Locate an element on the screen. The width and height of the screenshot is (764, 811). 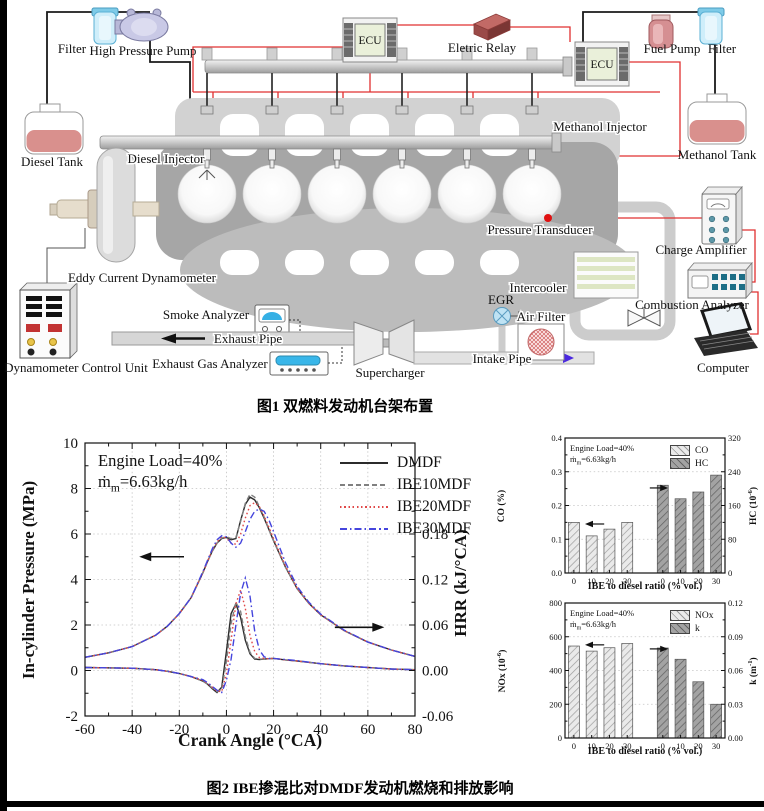
figure1-caption: 图1 双燃料发动机台架布置 is located at coordinates (345, 407).